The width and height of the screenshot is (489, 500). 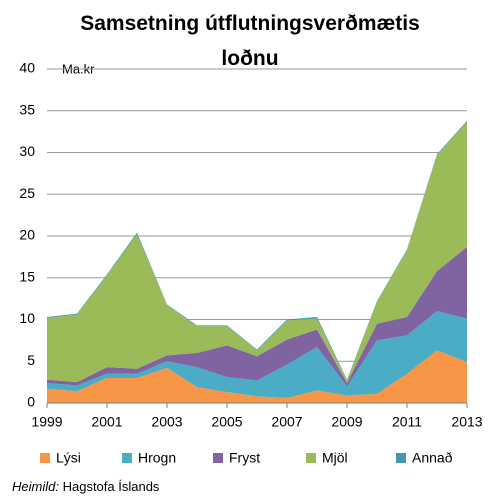 What do you see at coordinates (346, 422) in the screenshot?
I see `x-tick-label: 2009` at bounding box center [346, 422].